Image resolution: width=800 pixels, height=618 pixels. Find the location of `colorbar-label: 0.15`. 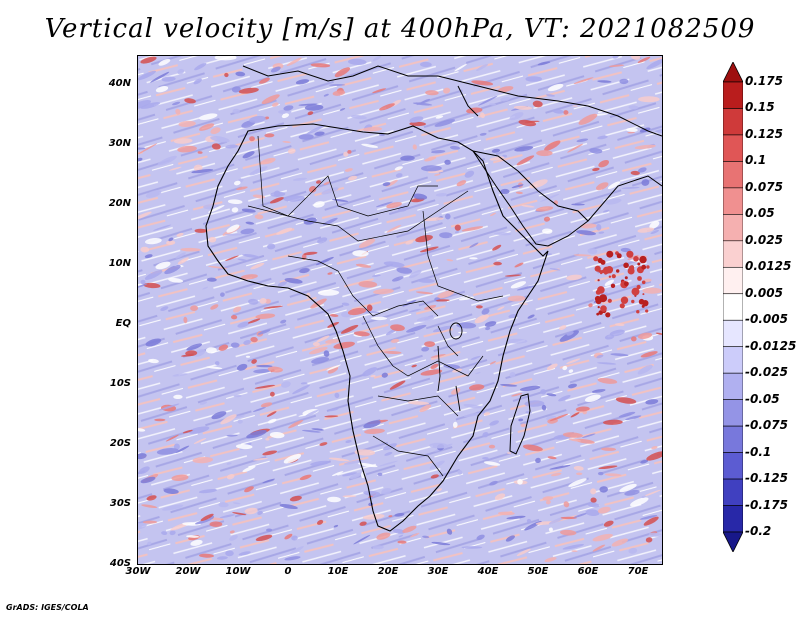

colorbar-label: 0.15 is located at coordinates (760, 107).